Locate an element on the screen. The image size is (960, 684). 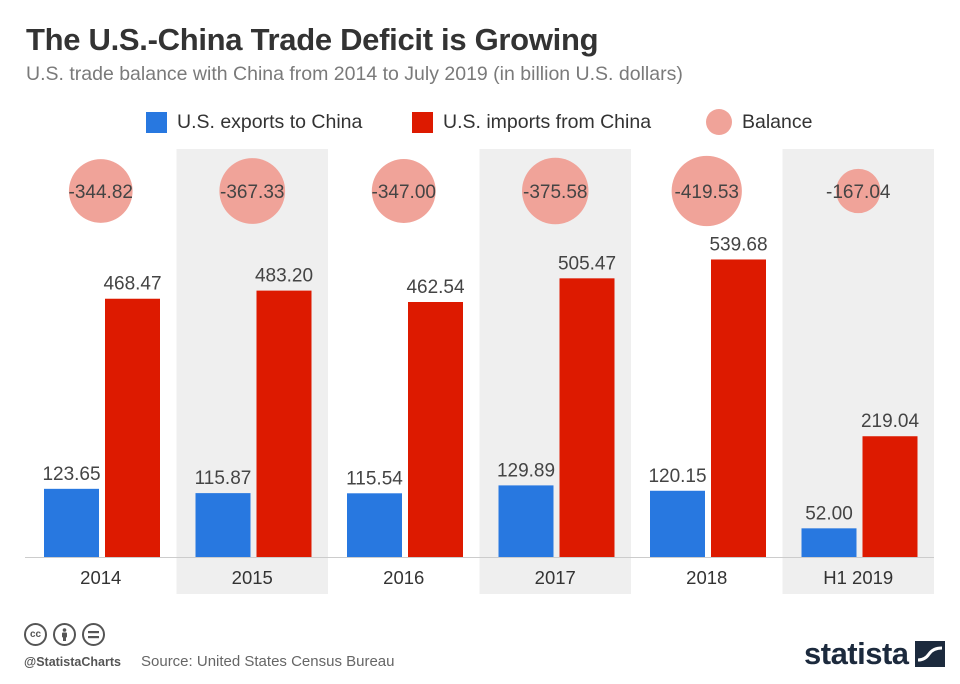
statista-logo-icon is located at coordinates (929, 654).